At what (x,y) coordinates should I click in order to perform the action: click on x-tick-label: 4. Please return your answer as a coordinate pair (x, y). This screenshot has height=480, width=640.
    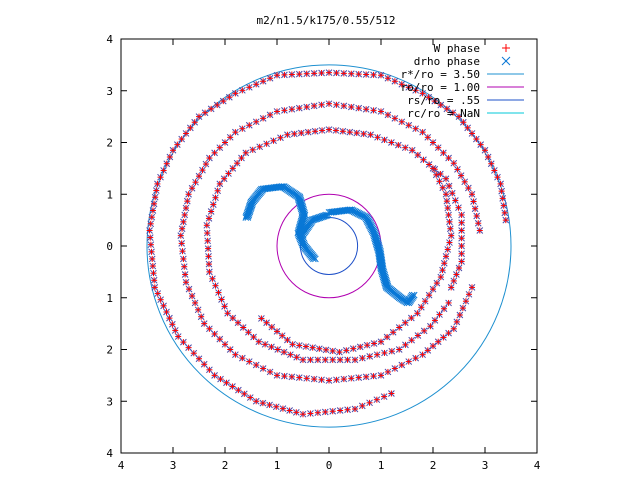
    Looking at the image, I should click on (537, 465).